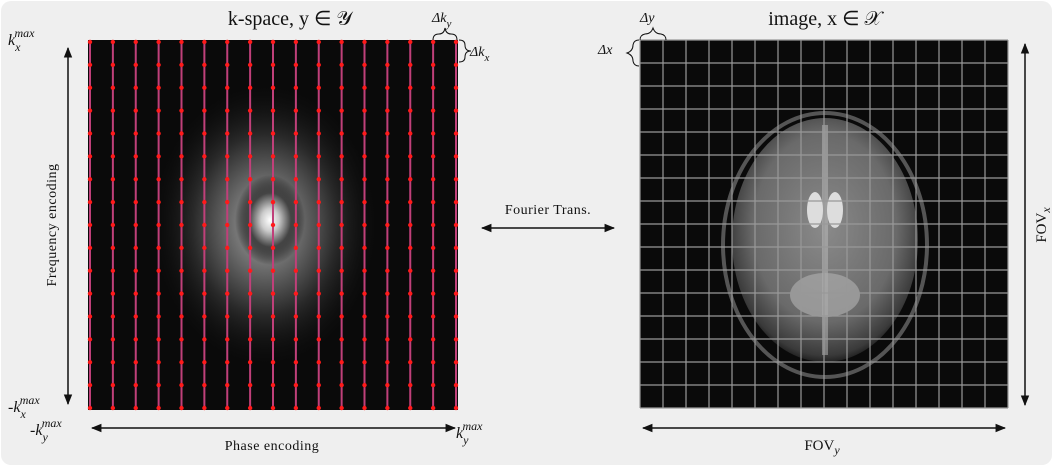 This screenshot has width=1053, height=466. What do you see at coordinates (272, 446) in the screenshot?
I see `phase-label: Phase encoding` at bounding box center [272, 446].